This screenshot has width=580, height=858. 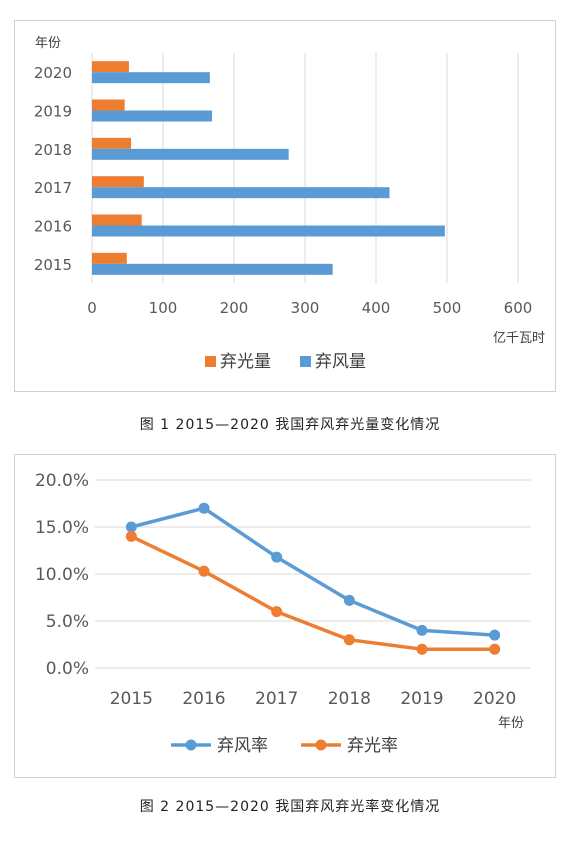 I want to click on x-tick-label: 2017, so click(x=276, y=699).